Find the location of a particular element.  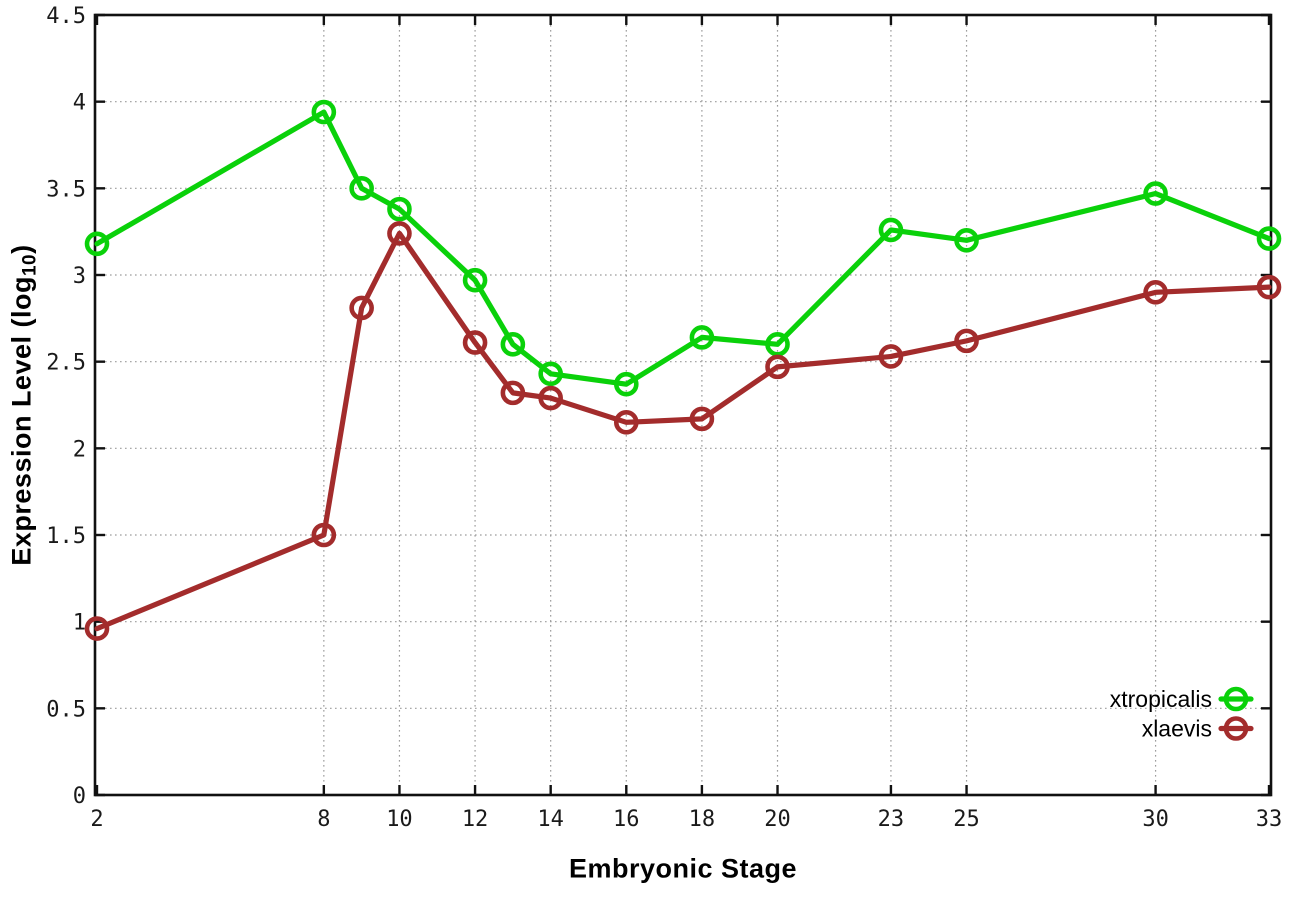

x-tick-label: 8 is located at coordinates (323, 819).